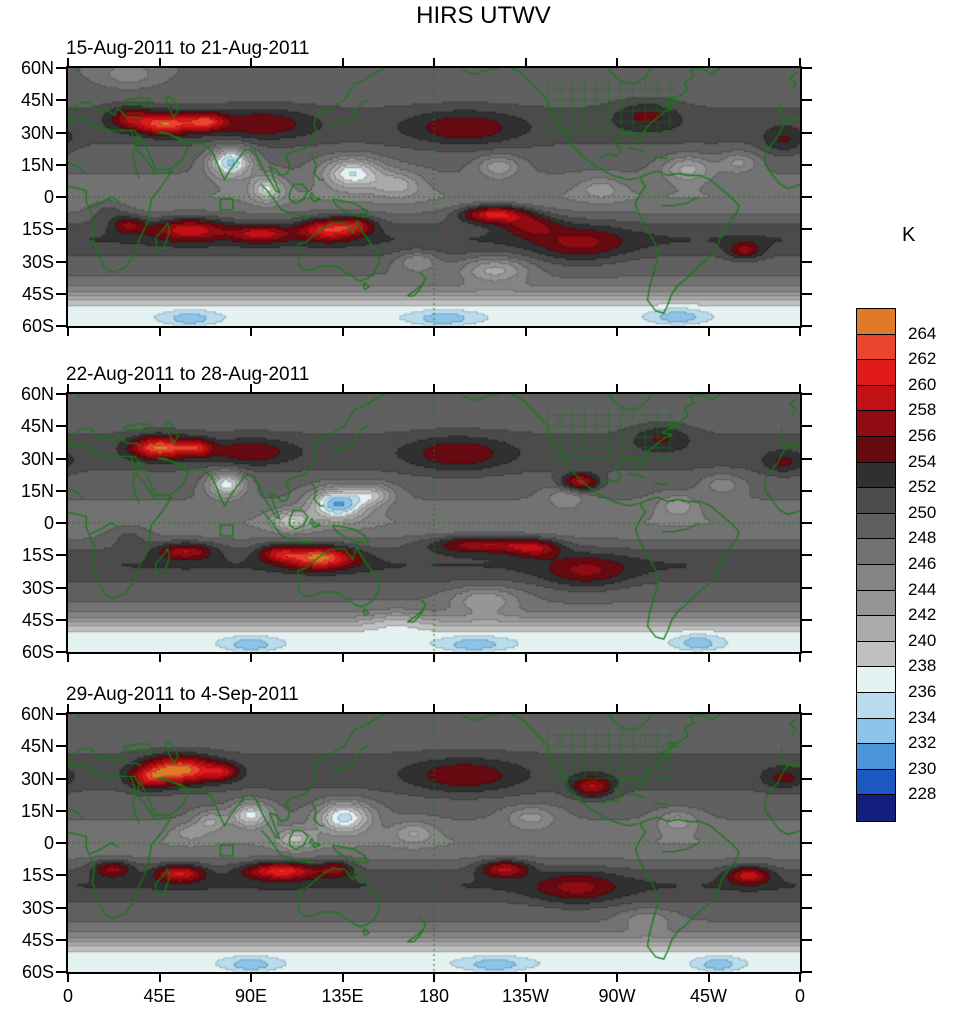 The image size is (967, 1013). What do you see at coordinates (37, 555) in the screenshot?
I see `lat-label: 15S` at bounding box center [37, 555].